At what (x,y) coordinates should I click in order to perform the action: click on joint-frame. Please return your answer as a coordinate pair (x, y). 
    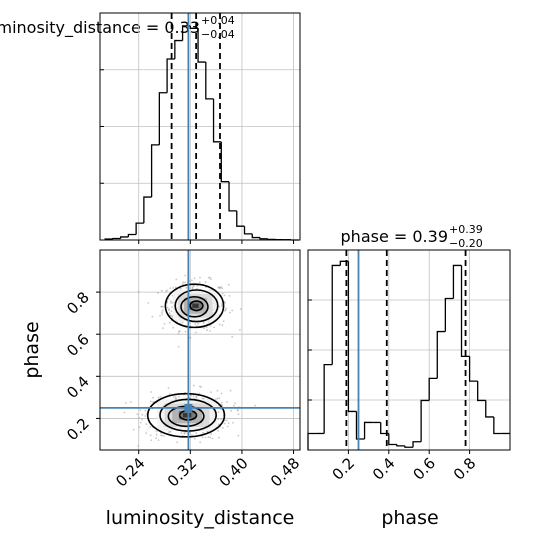
    Looking at the image, I should click on (200, 350).